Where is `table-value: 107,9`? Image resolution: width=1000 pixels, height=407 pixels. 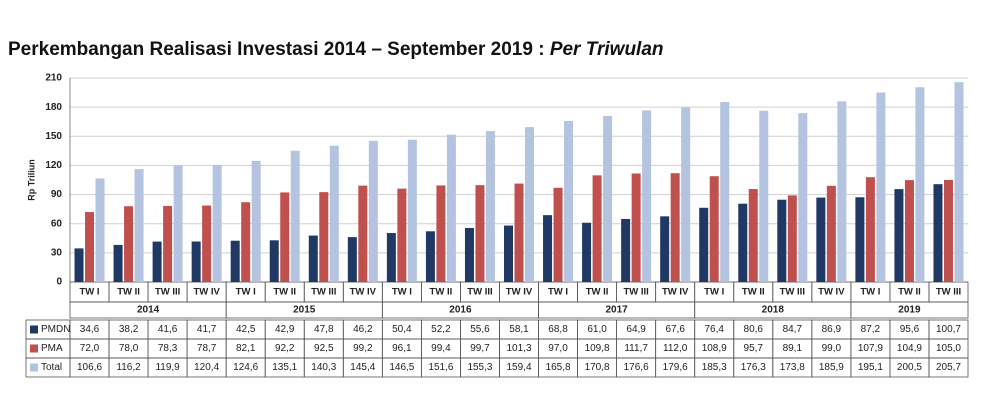 table-value: 107,9 is located at coordinates (870, 348).